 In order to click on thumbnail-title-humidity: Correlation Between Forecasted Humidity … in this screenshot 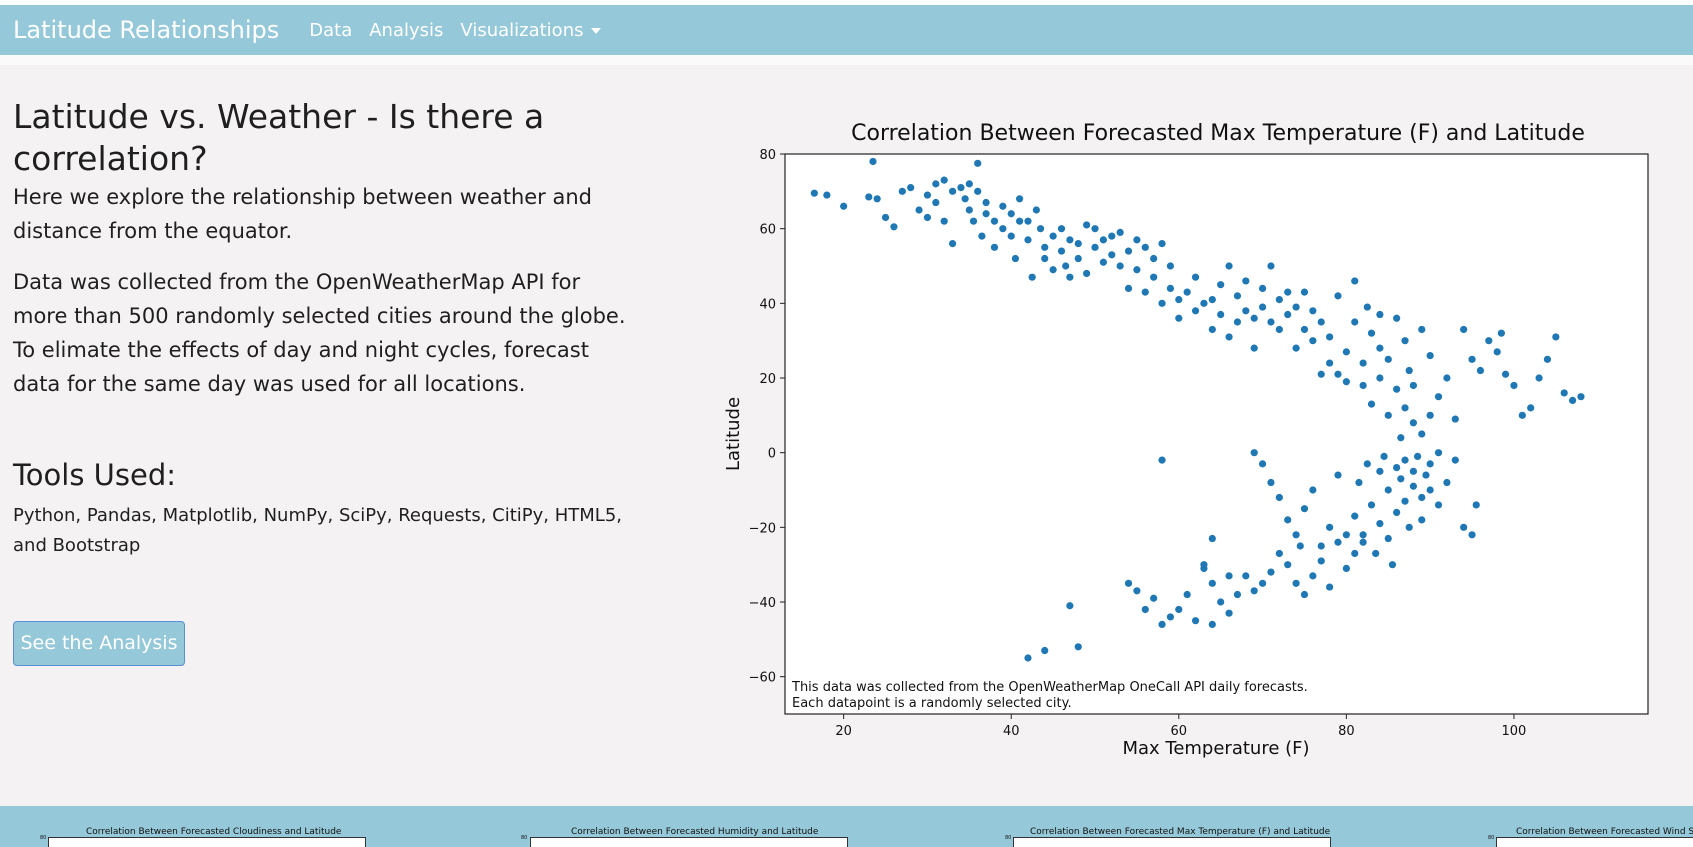, I will do `click(695, 832)`.